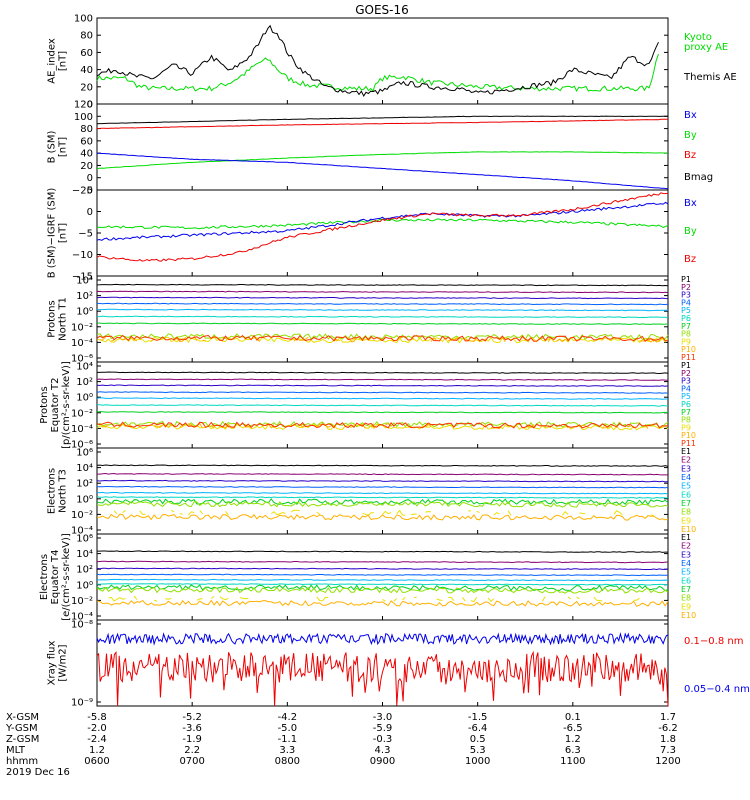  What do you see at coordinates (192, 750) in the screenshot?
I see `footer-value: 2.2` at bounding box center [192, 750].